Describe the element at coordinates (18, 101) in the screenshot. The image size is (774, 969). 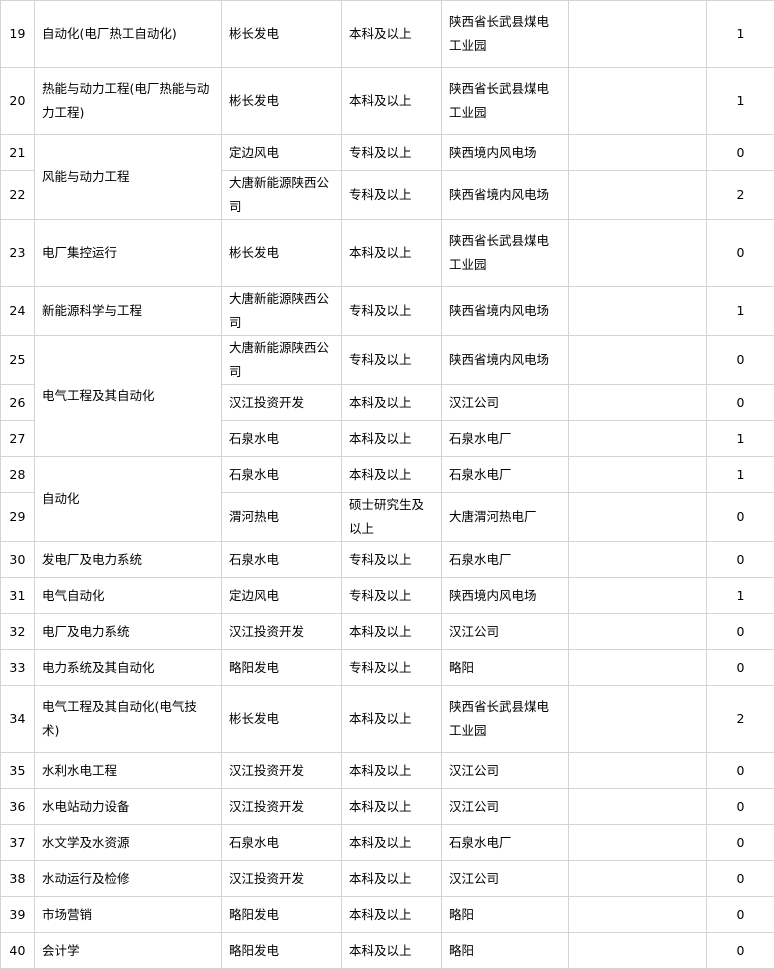
I see `row-index-cell: 20` at that location.